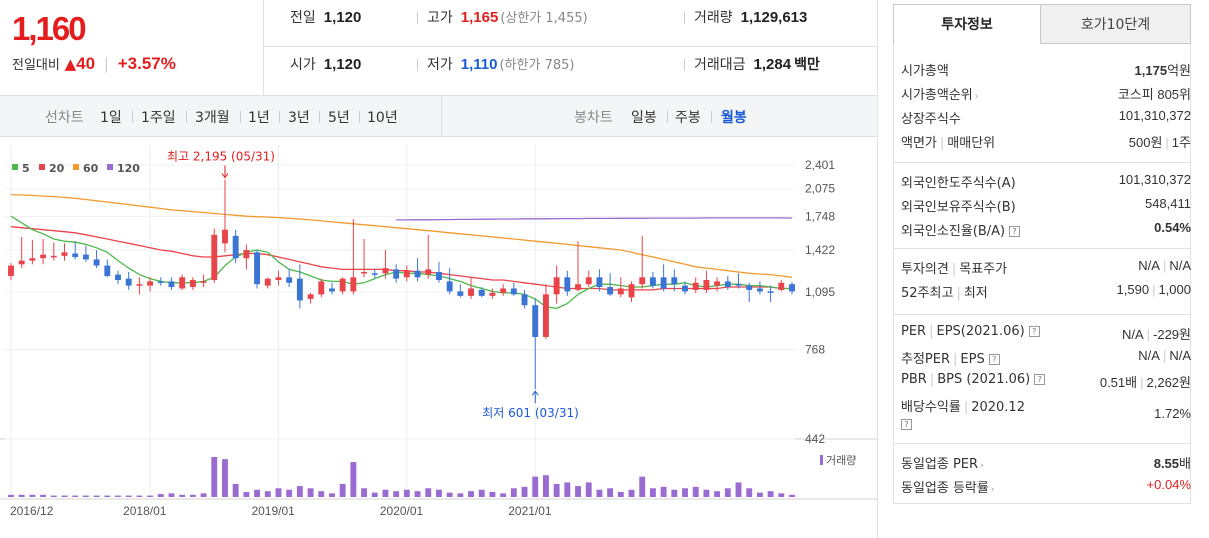  What do you see at coordinates (1046, 94) in the screenshot?
I see `info-row: 시가총액순위 › 코스피 805위` at bounding box center [1046, 94].